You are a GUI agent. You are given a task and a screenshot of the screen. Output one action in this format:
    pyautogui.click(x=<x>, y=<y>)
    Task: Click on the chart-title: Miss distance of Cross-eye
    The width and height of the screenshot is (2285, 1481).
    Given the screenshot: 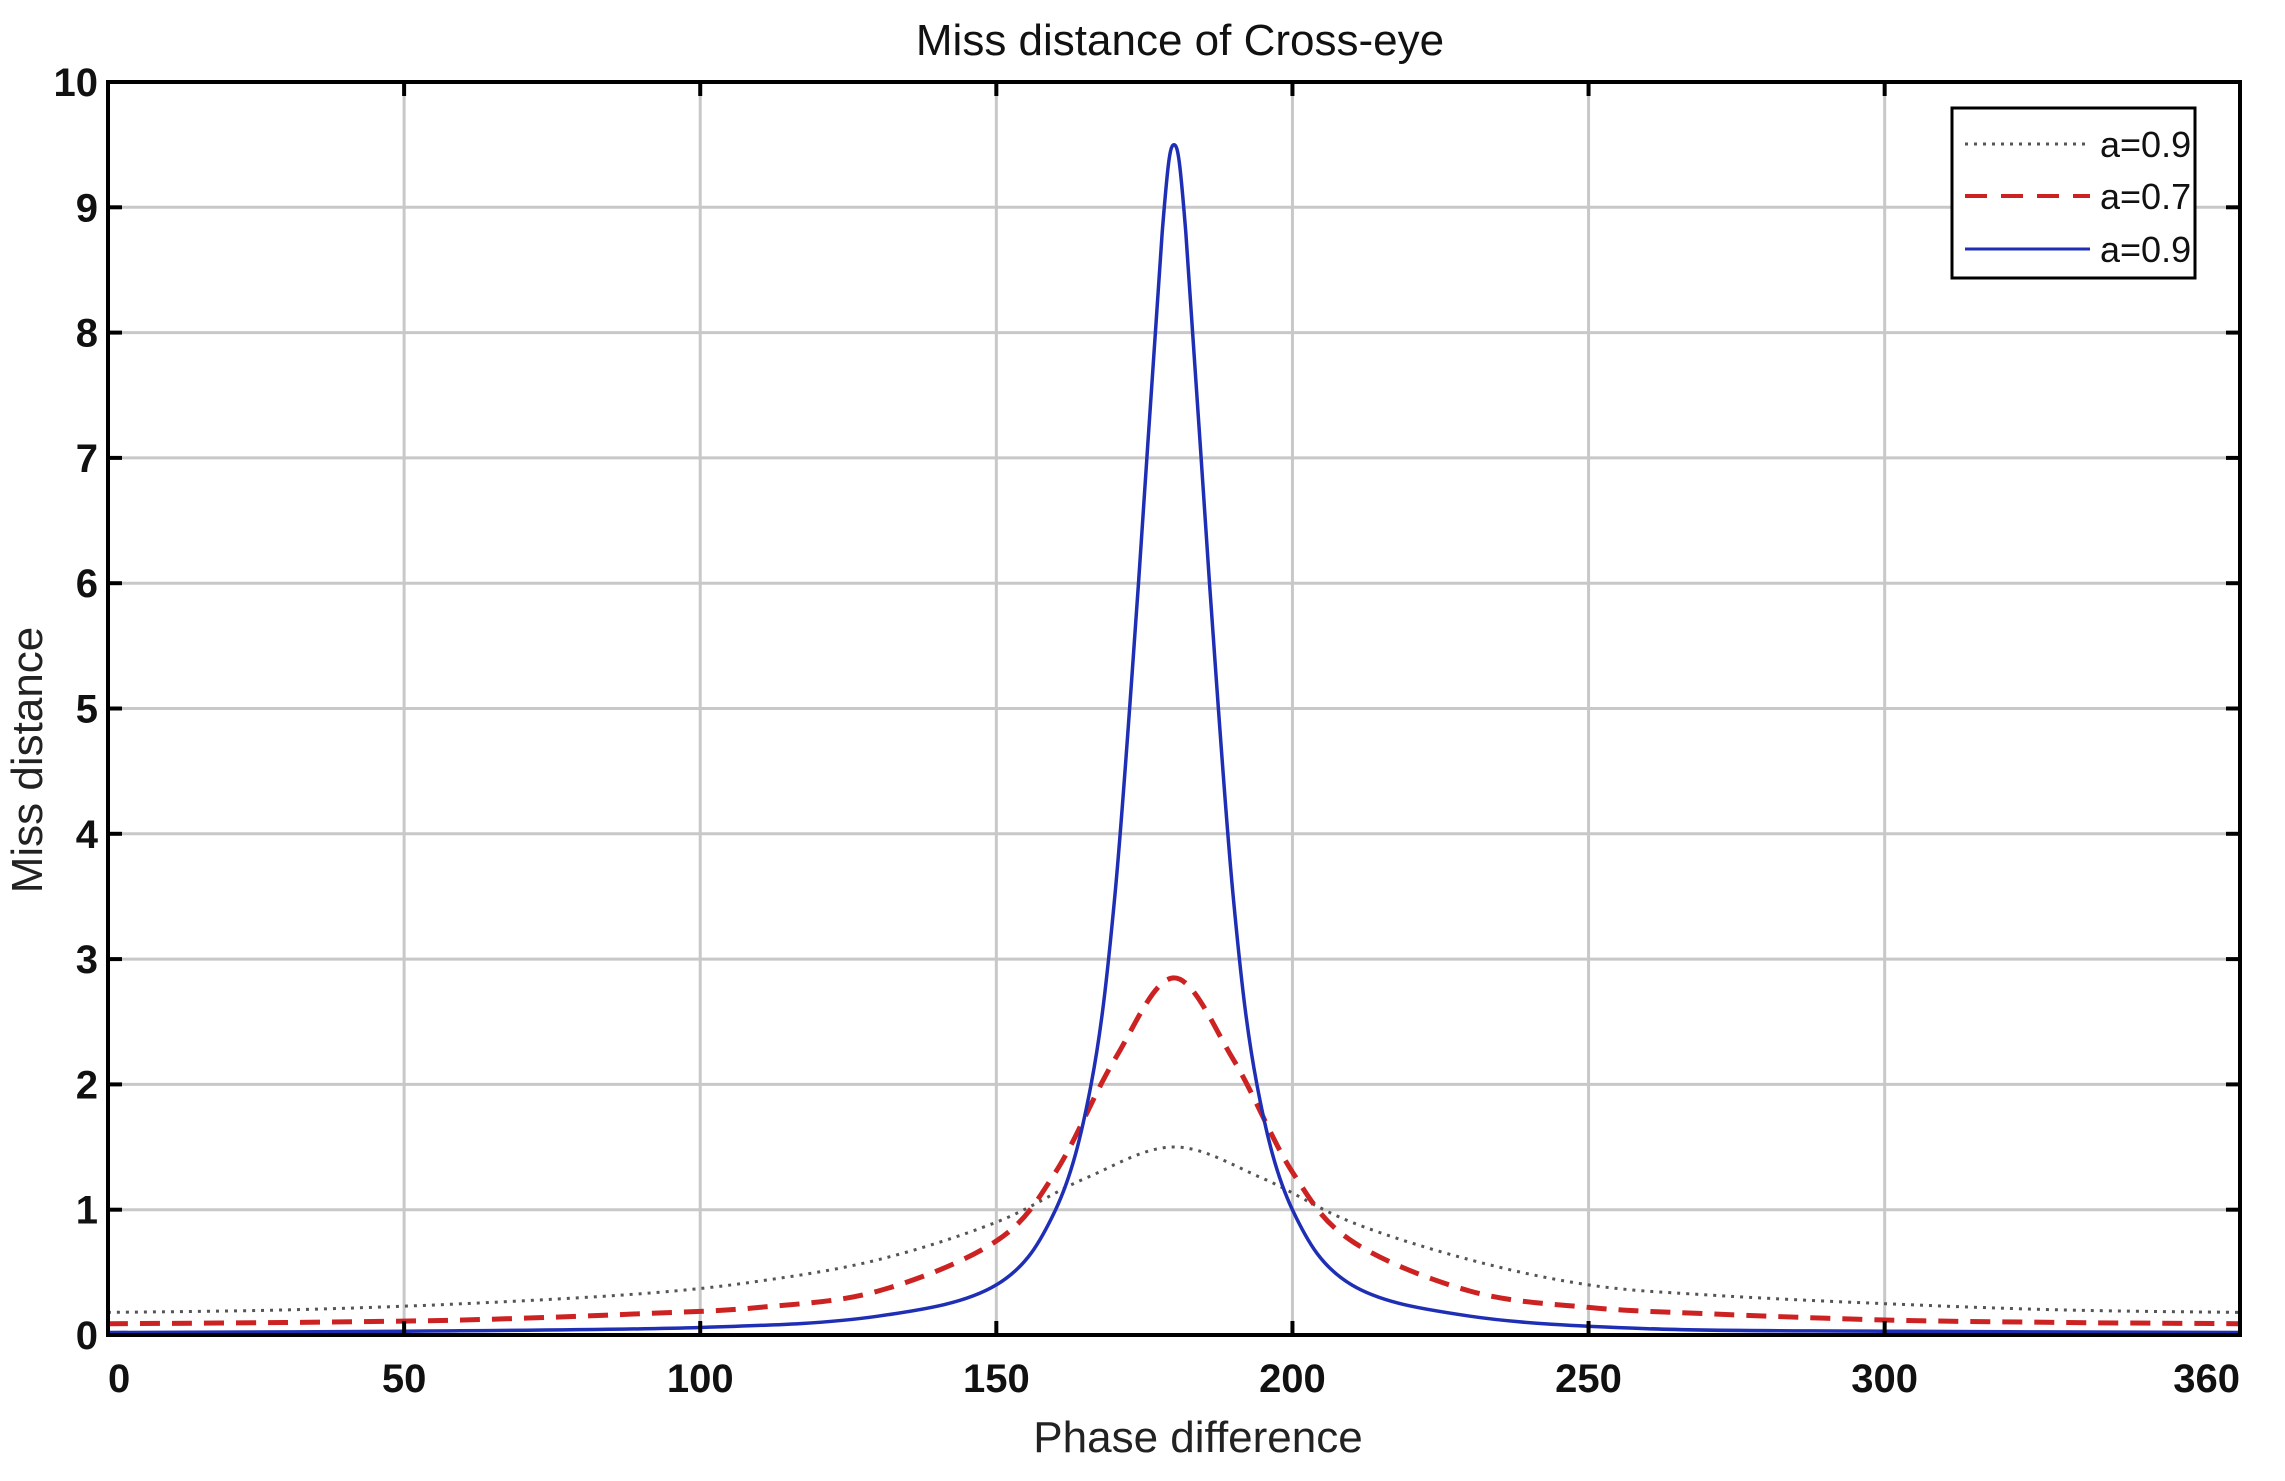 What is the action you would take?
    pyautogui.click(x=1180, y=40)
    